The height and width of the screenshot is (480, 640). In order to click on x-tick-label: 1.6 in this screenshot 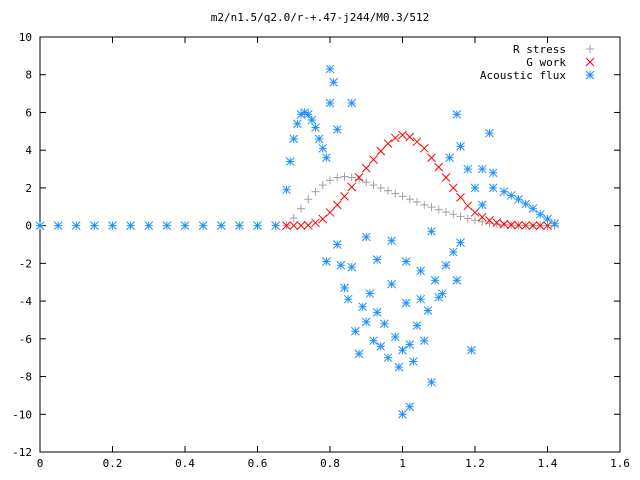, I will do `click(620, 463)`.